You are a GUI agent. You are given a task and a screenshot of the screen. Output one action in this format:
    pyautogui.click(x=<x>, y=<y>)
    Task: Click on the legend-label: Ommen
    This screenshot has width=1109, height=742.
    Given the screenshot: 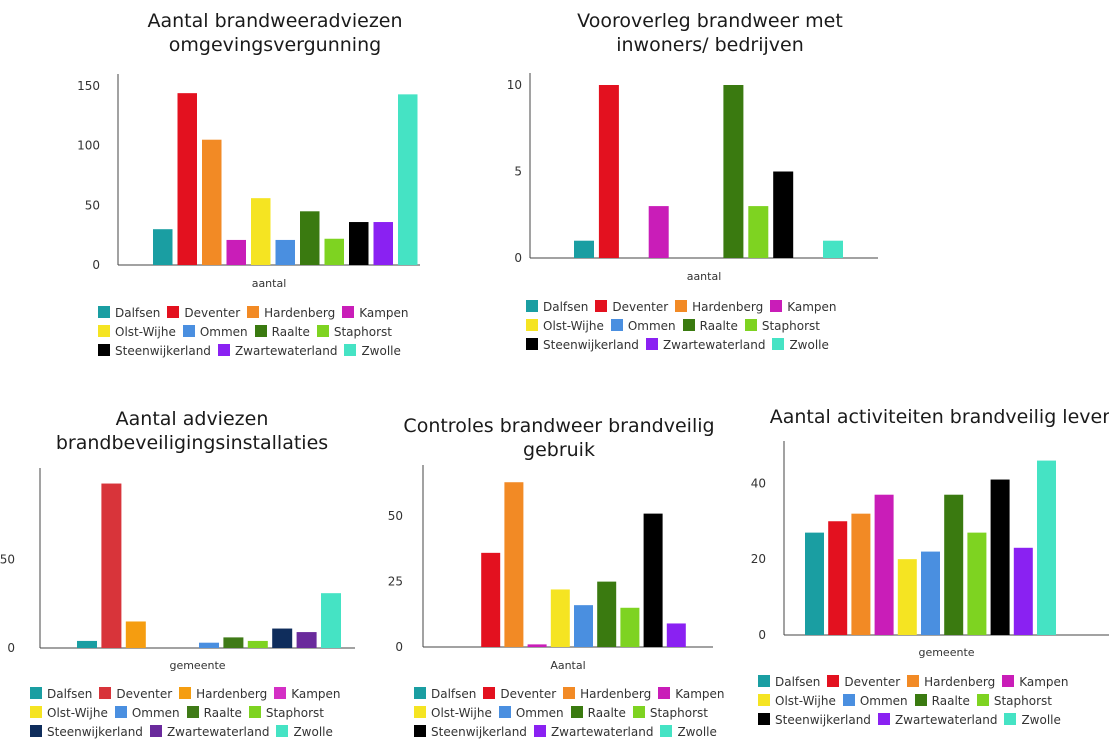 What is the action you would take?
    pyautogui.click(x=539, y=713)
    